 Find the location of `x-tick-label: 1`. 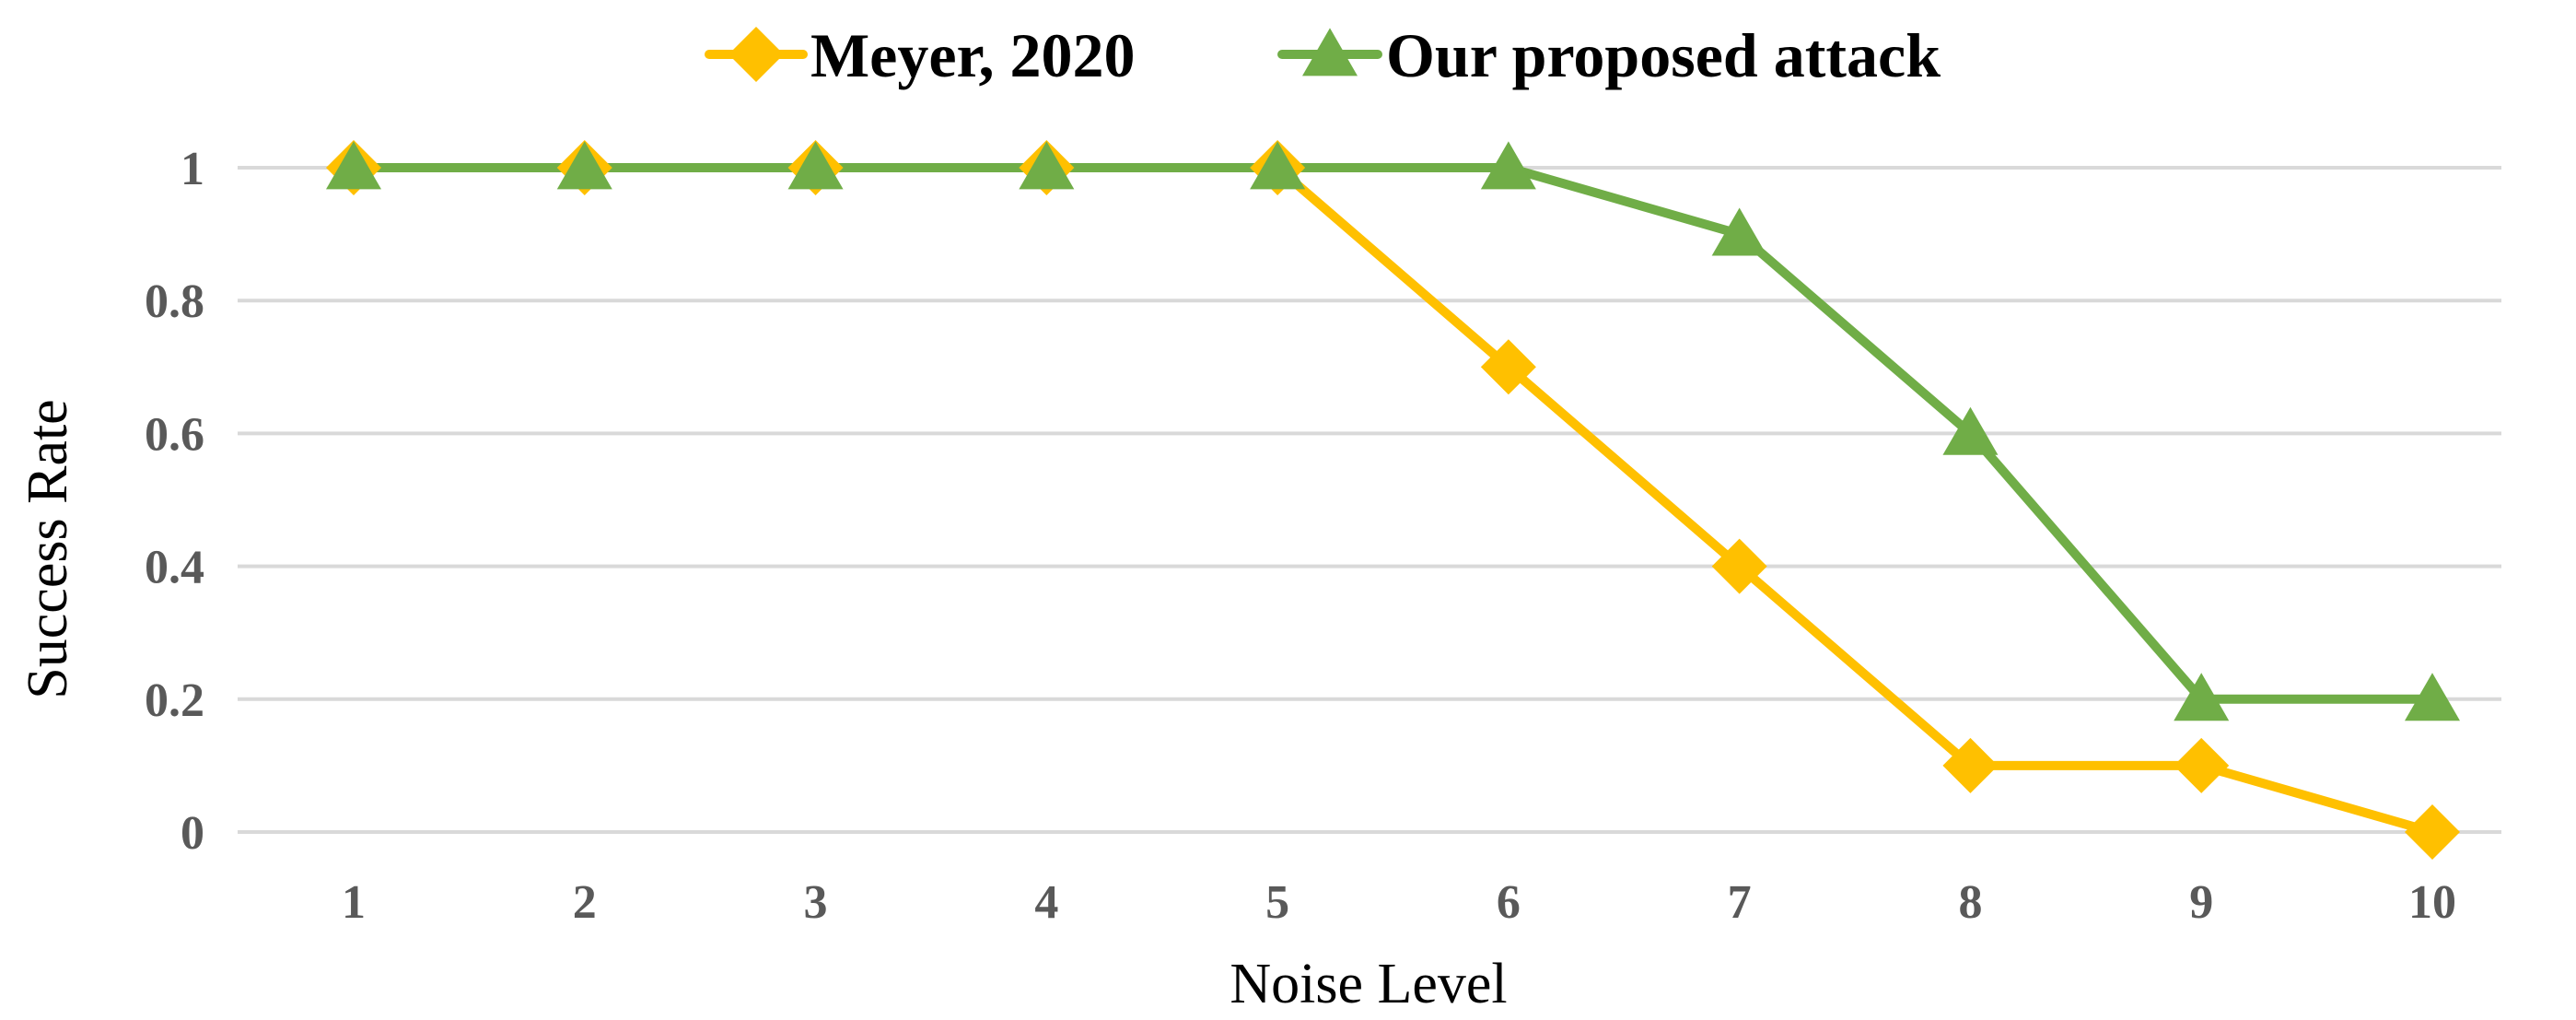

x-tick-label: 1 is located at coordinates (354, 902).